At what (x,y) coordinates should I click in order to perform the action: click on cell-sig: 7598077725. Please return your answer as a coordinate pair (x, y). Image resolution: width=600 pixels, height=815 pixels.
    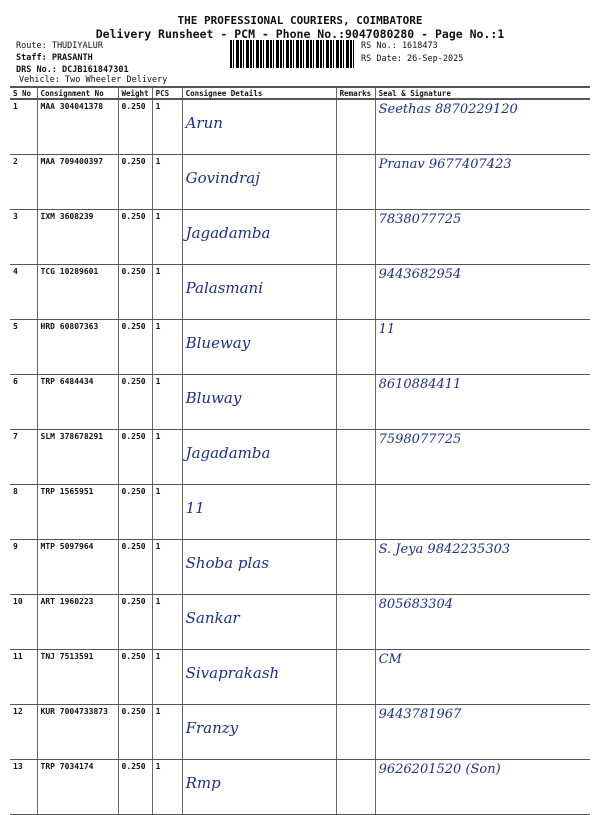
    Looking at the image, I should click on (482, 457).